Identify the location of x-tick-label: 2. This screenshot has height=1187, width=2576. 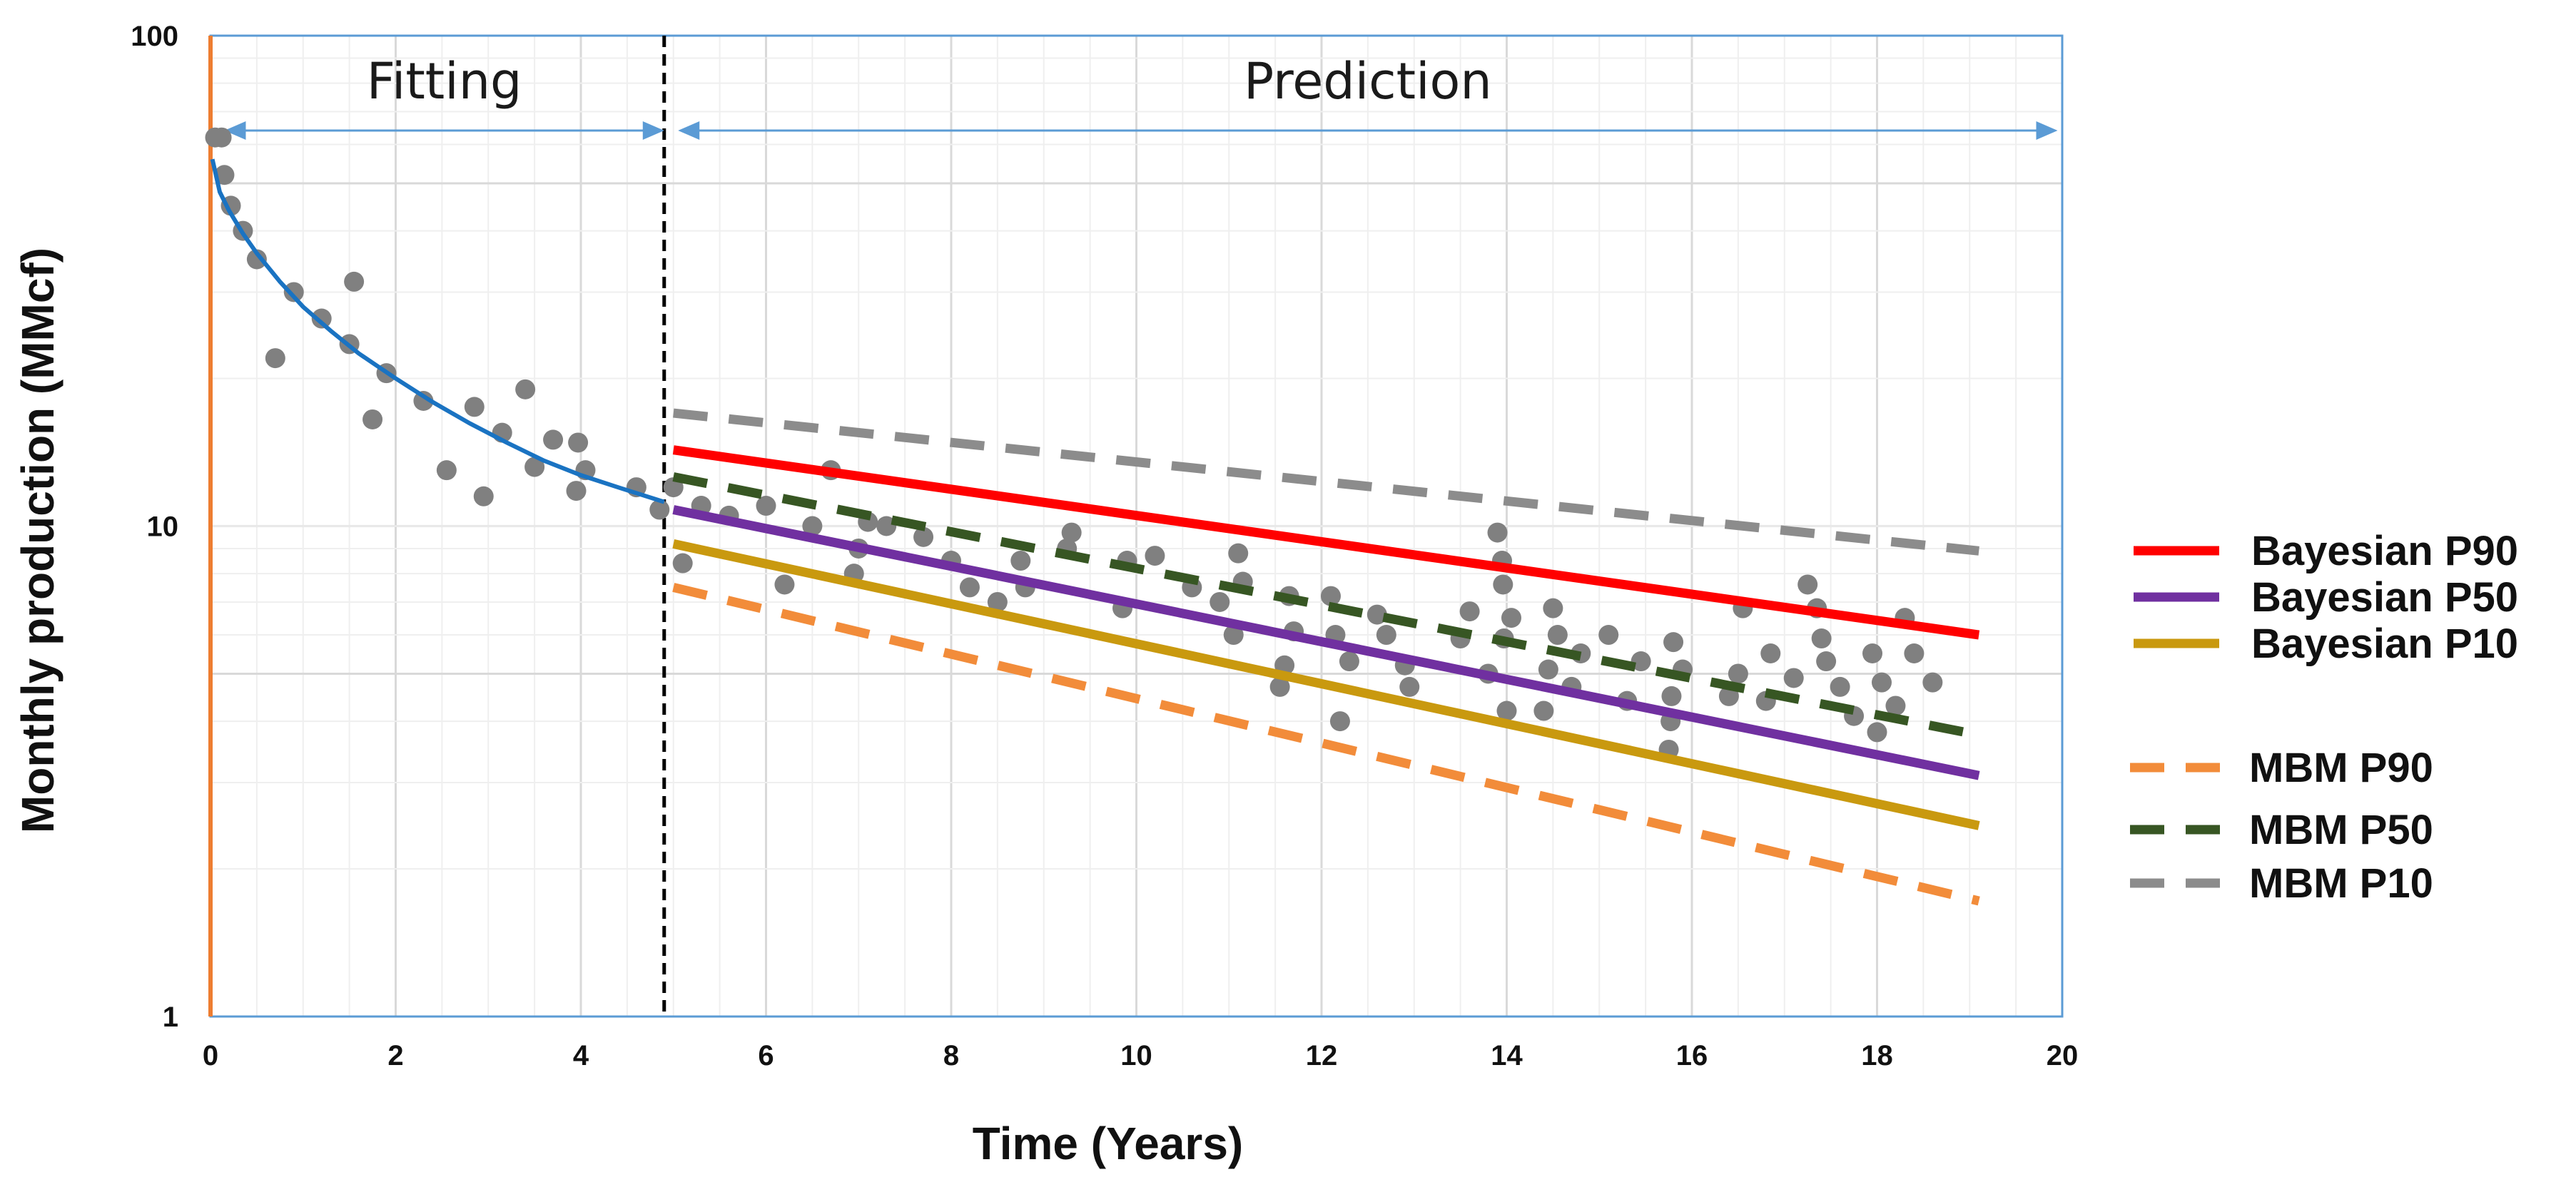
(395, 1055).